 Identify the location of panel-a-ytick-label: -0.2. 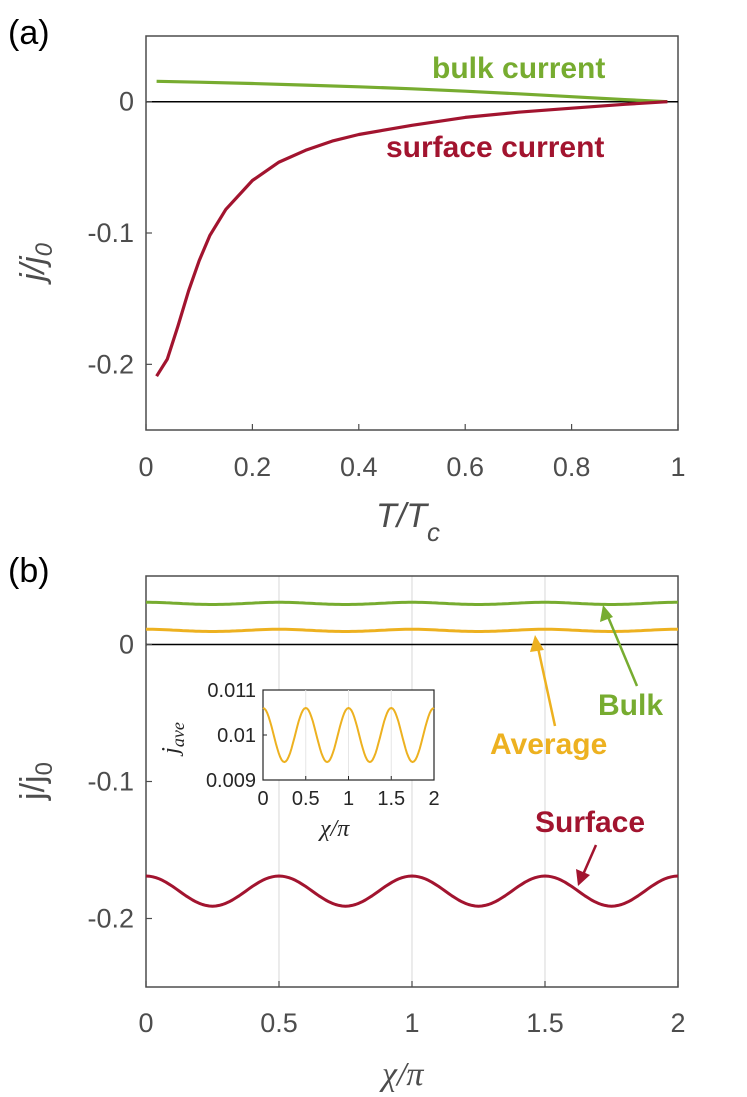
(110, 364).